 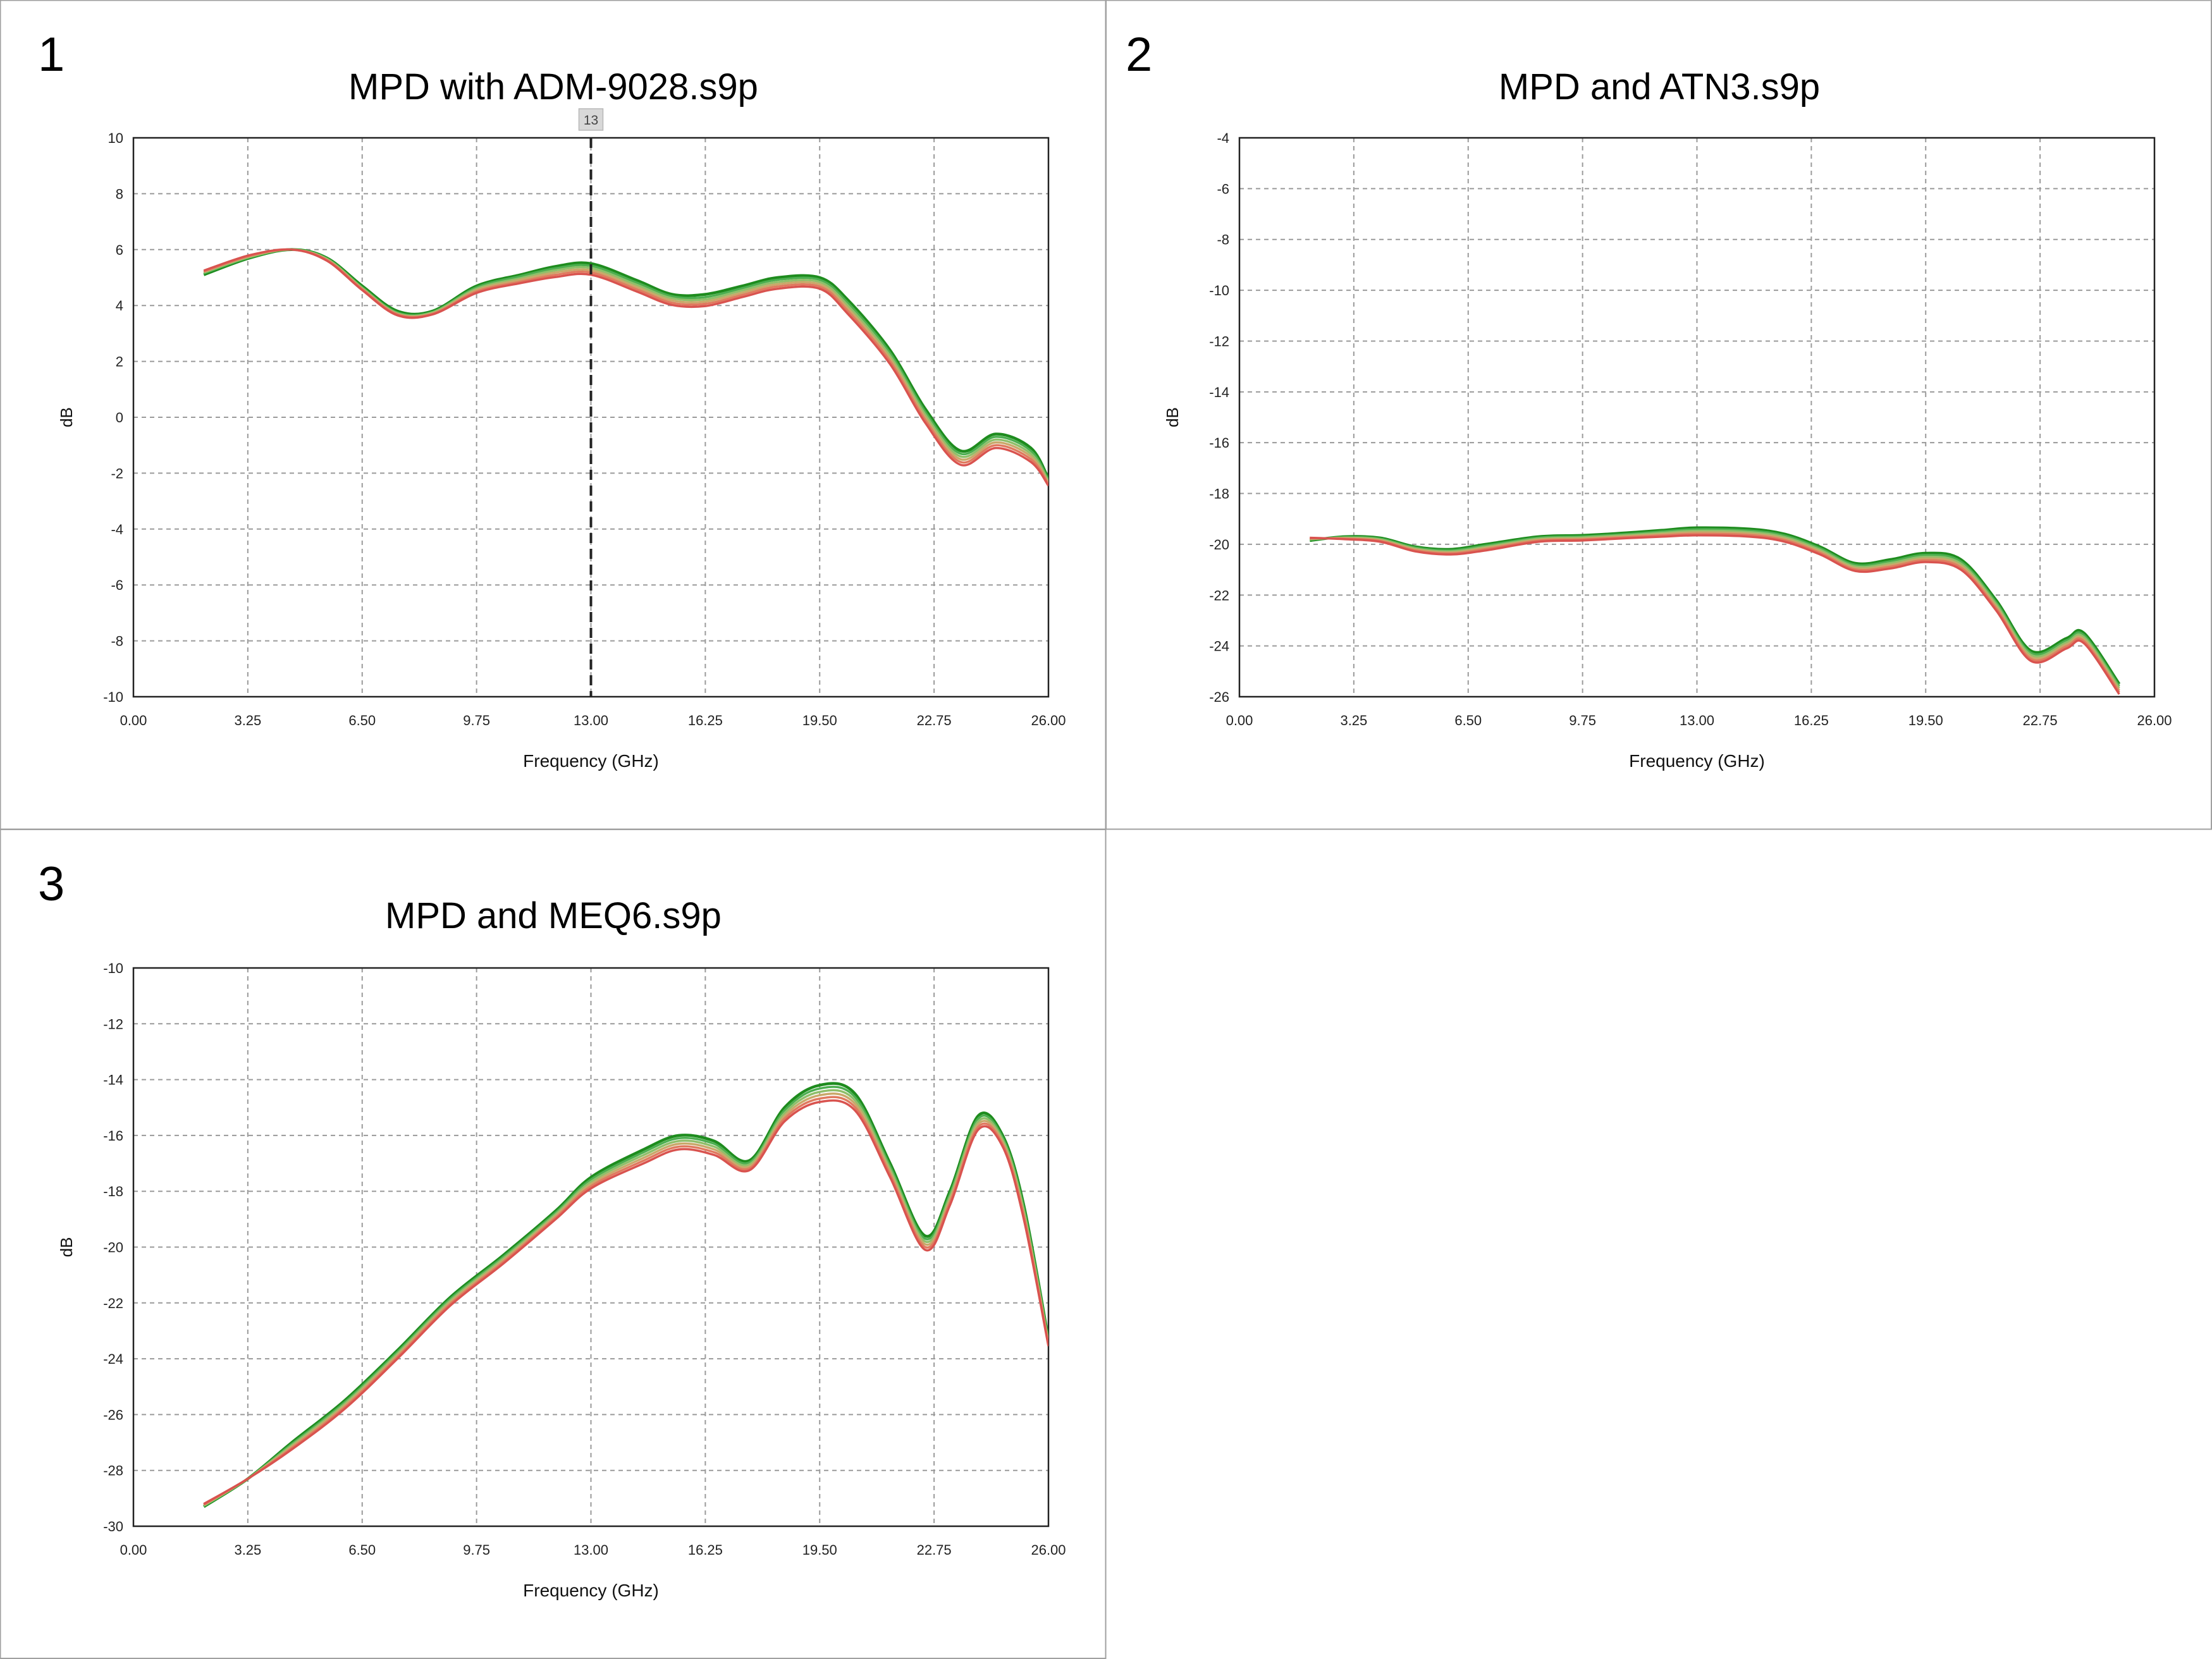 I want to click on panel-3-number: 3, so click(x=52, y=884).